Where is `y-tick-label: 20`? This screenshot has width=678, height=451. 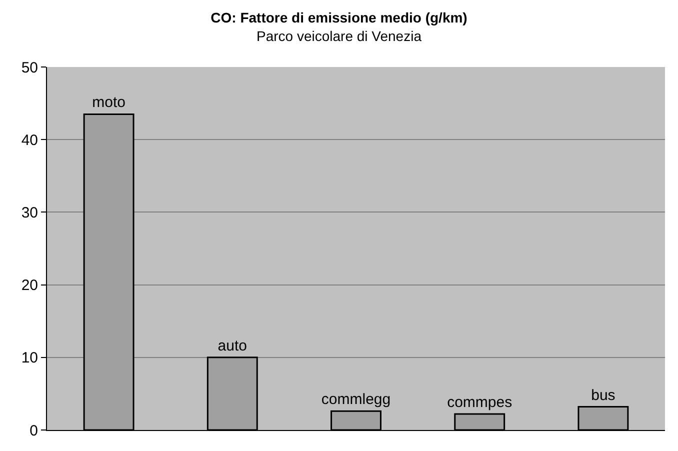 y-tick-label: 20 is located at coordinates (29, 285).